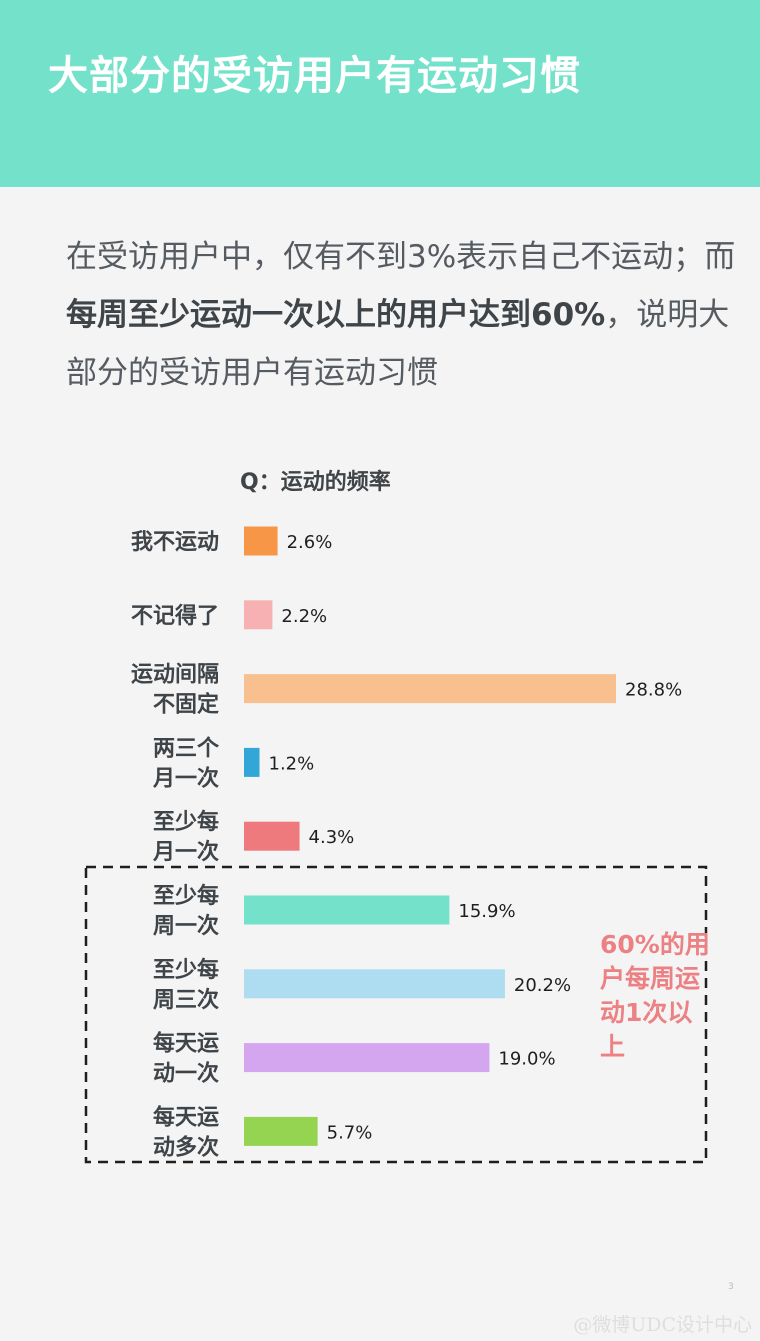 The height and width of the screenshot is (1341, 760). What do you see at coordinates (186, 1117) in the screenshot?
I see `category-label-8-0: 每天运` at bounding box center [186, 1117].